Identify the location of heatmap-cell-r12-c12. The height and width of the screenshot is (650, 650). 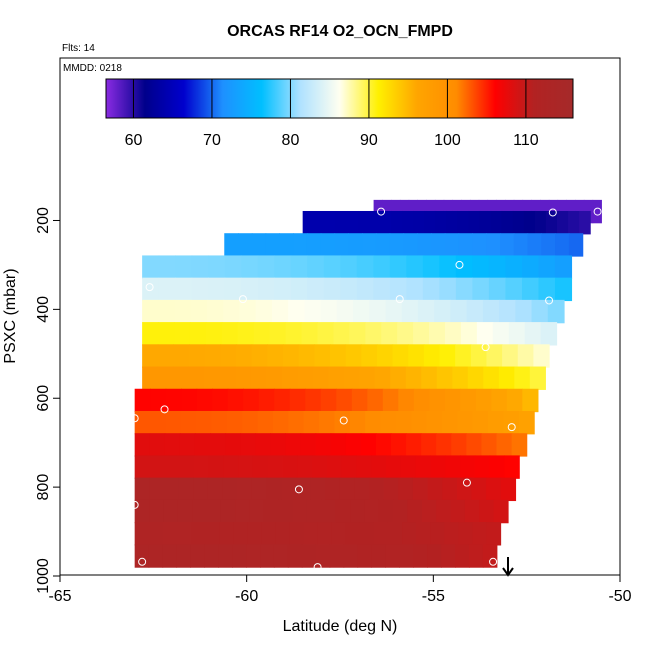
(320, 467).